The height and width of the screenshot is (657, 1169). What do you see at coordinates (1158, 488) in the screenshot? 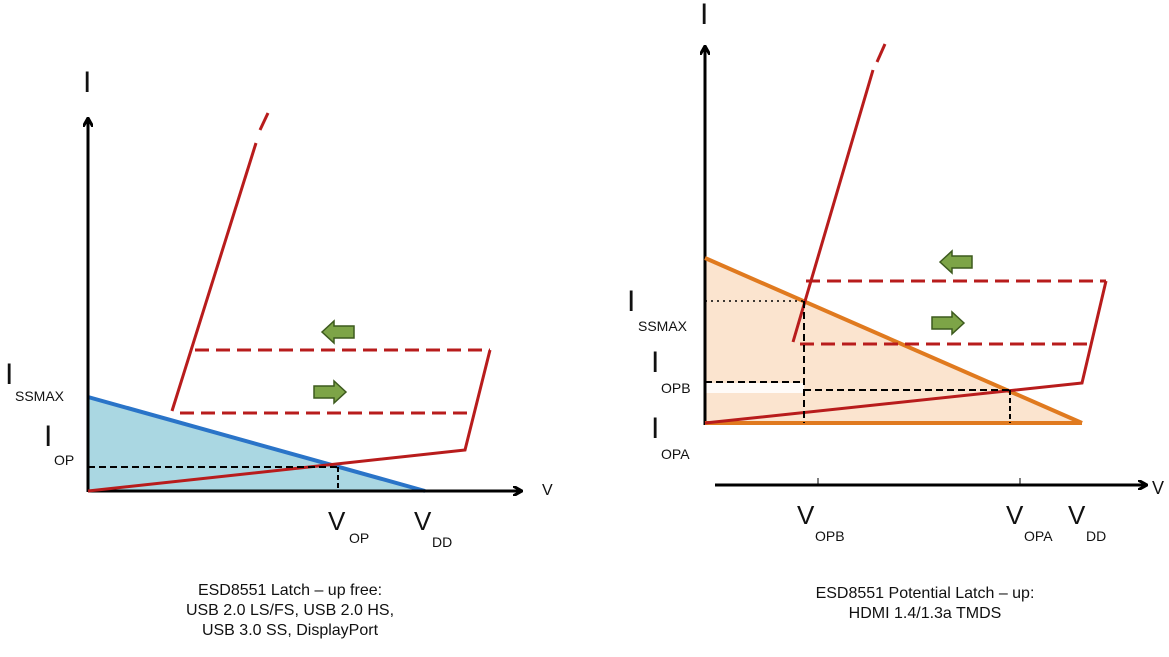
I see `right-x-axis-label: V` at bounding box center [1158, 488].